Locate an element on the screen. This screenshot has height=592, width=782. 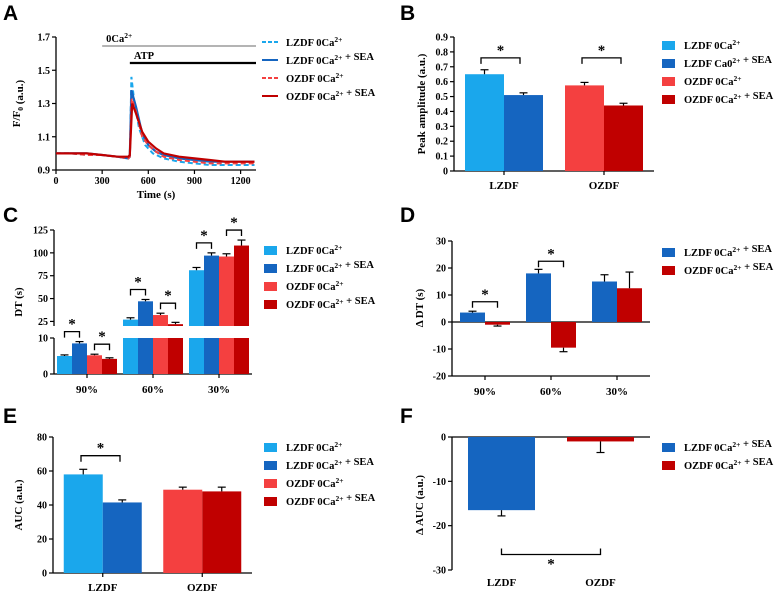
panel-b-category-label: LZDF is located at coordinates (504, 186).